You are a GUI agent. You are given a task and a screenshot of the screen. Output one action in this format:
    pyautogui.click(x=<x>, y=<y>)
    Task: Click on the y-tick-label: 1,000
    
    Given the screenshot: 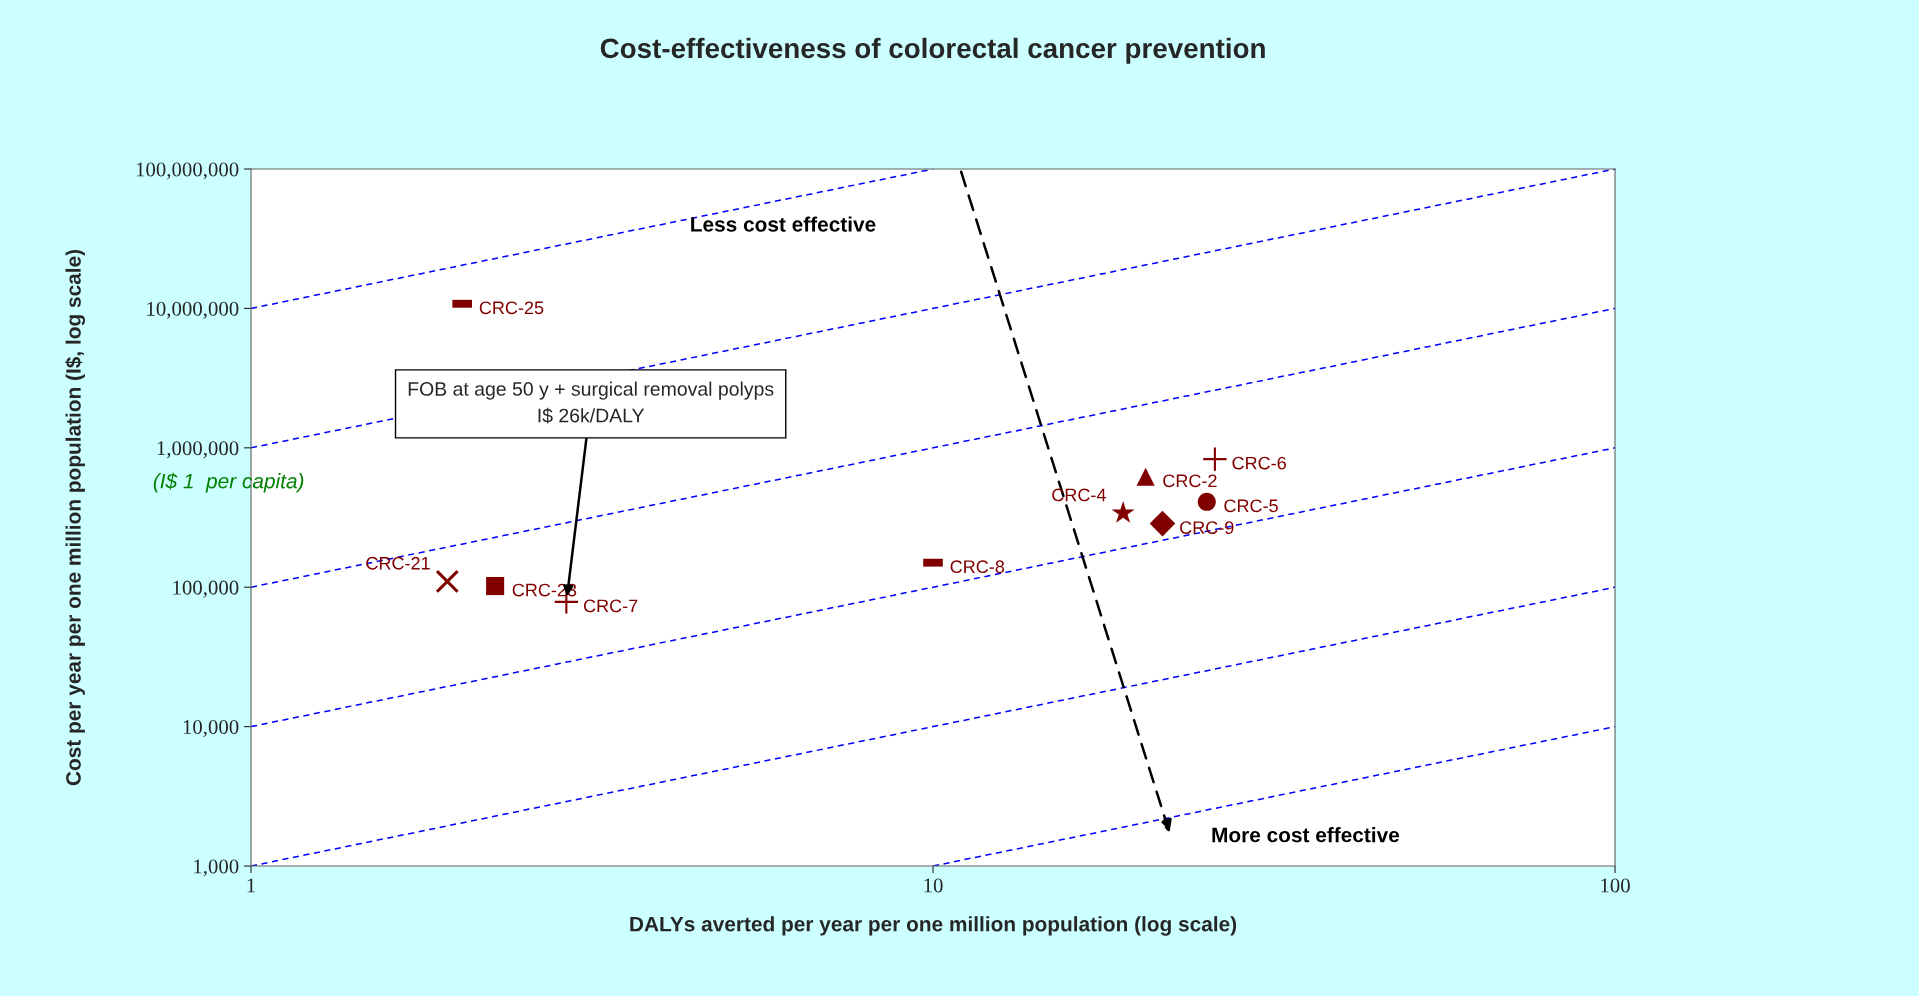 What is the action you would take?
    pyautogui.click(x=216, y=868)
    